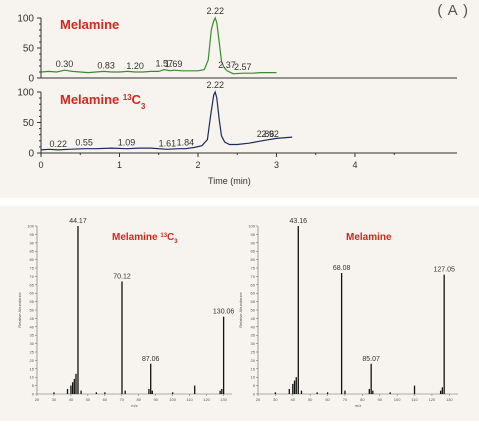  I want to click on peak-mz-label: 130.06, so click(224, 312).